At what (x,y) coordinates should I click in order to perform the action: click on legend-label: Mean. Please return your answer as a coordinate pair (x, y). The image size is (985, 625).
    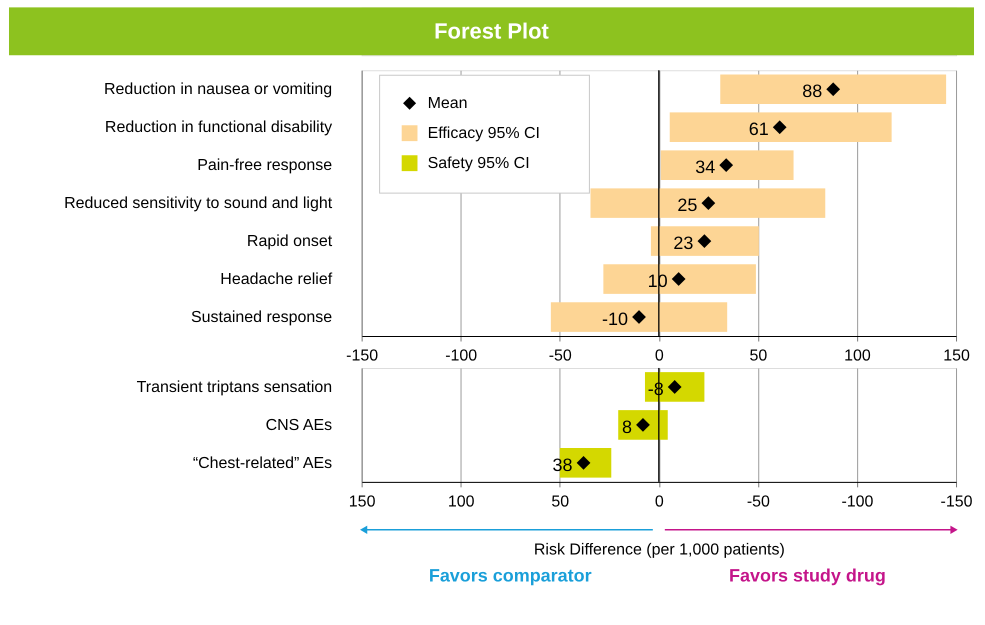
    Looking at the image, I should click on (448, 103).